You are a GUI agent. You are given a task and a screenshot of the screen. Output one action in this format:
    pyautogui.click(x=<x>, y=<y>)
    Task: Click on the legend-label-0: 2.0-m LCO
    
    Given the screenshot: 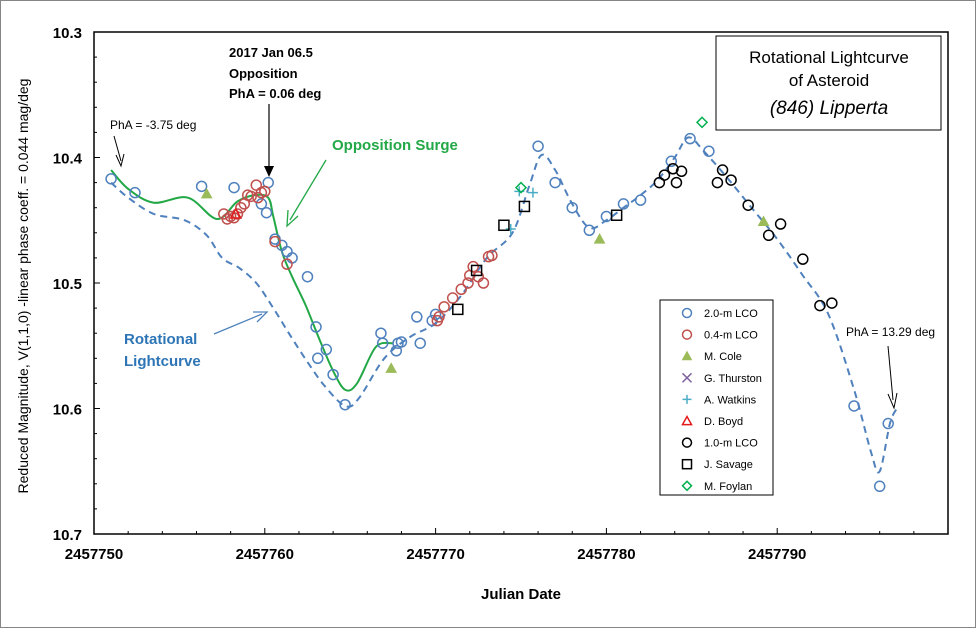 What is the action you would take?
    pyautogui.click(x=731, y=314)
    